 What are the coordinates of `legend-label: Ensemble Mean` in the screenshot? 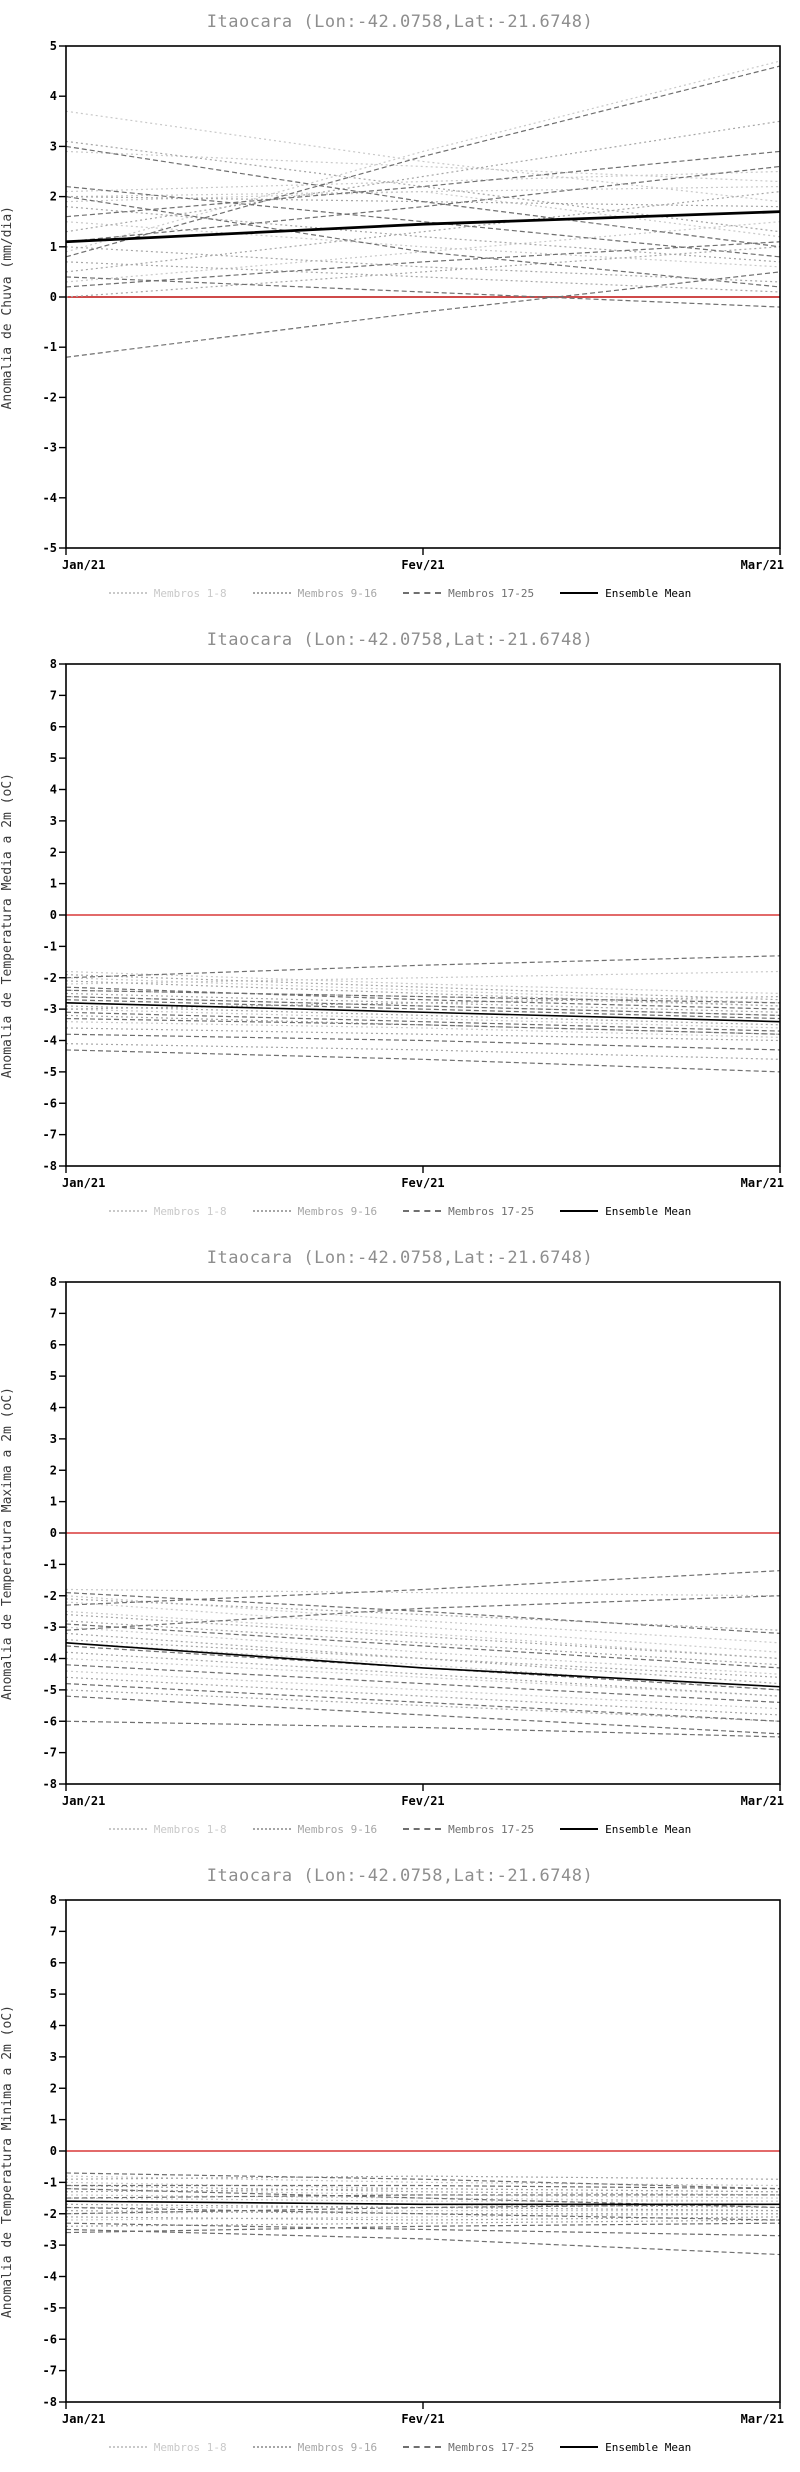 It's located at (648, 1211).